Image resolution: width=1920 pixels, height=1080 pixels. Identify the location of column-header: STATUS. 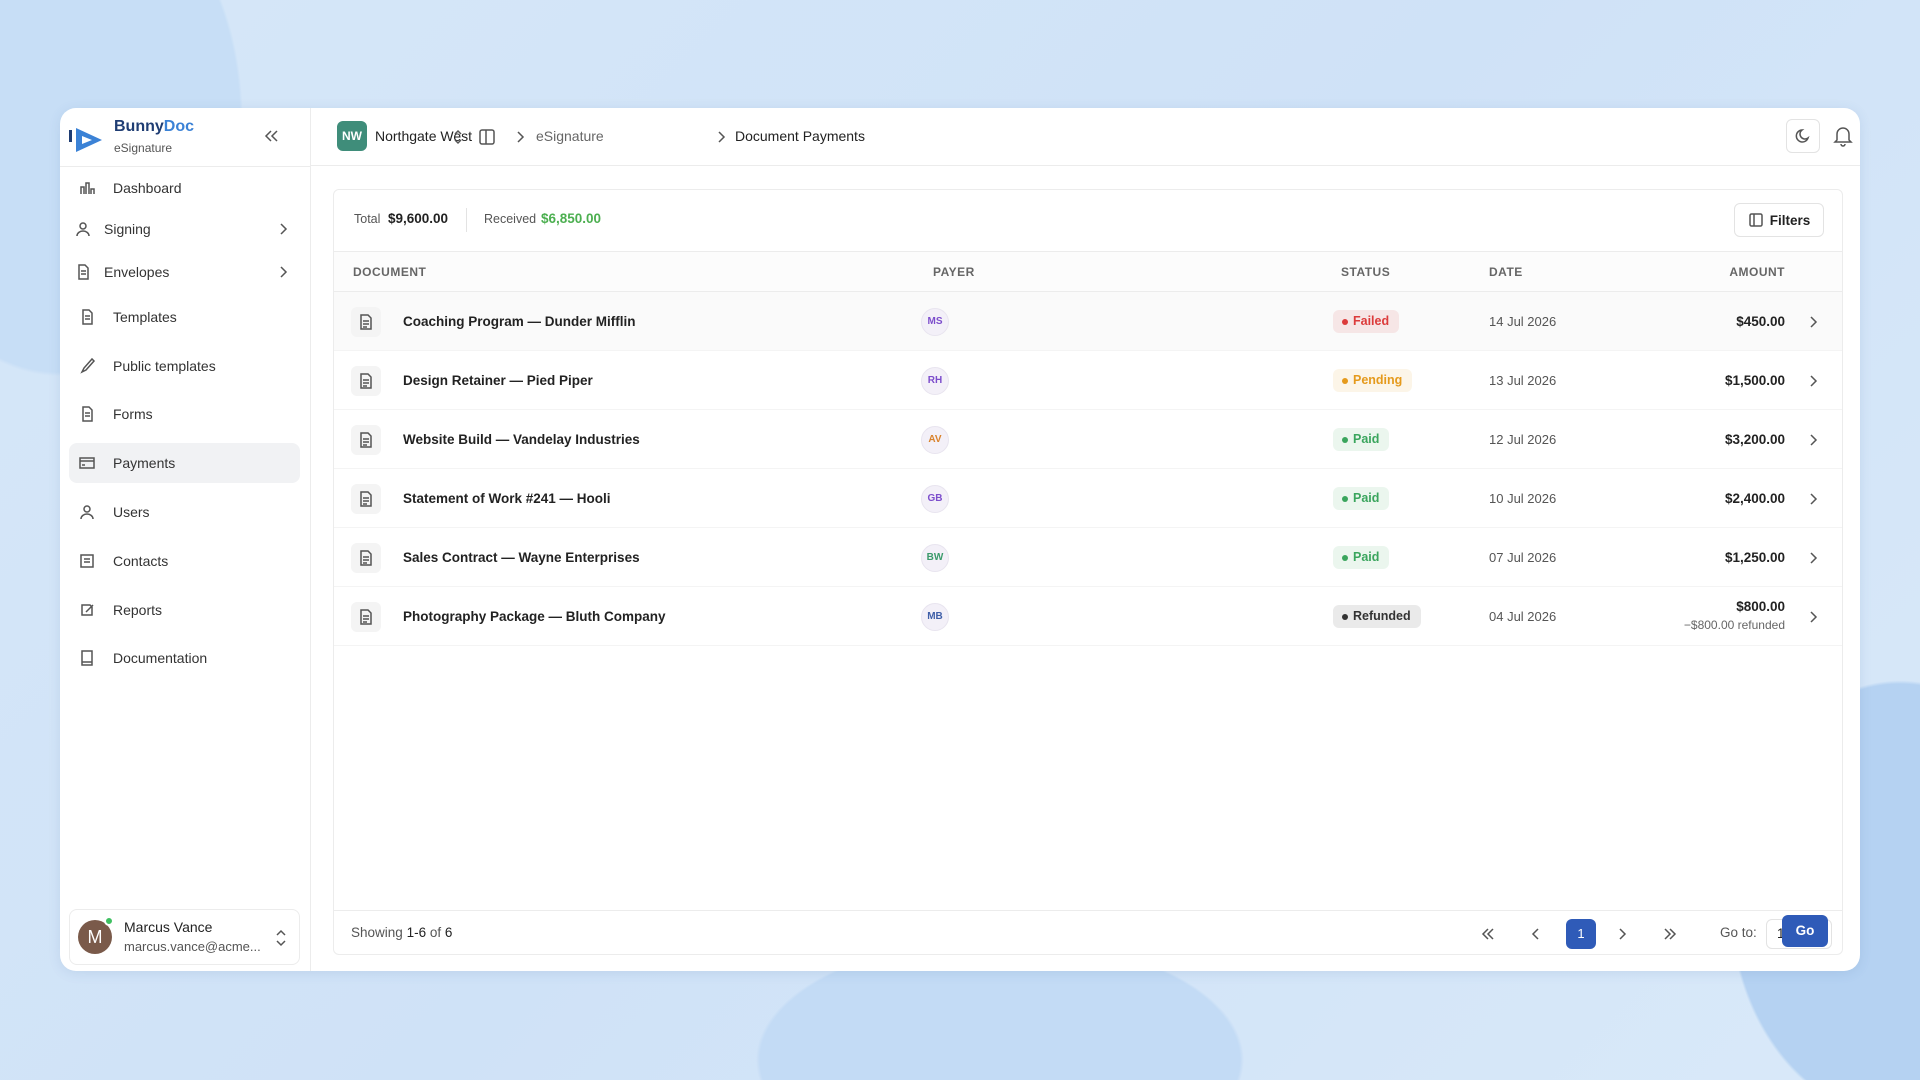
(1366, 272).